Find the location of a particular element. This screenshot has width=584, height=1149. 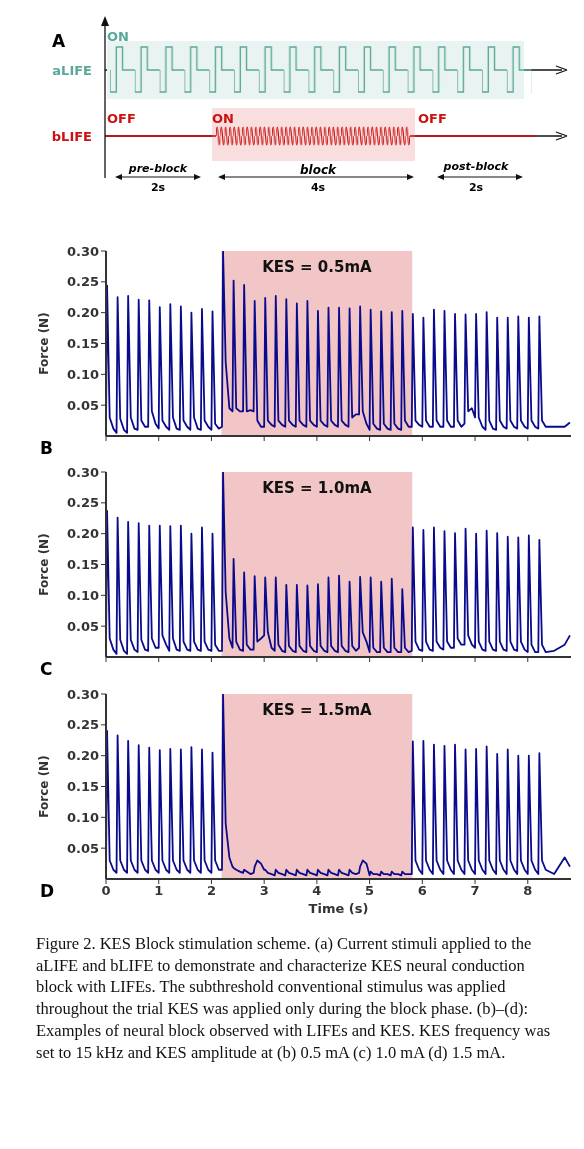

x-tick-label: 2 is located at coordinates (211, 891).